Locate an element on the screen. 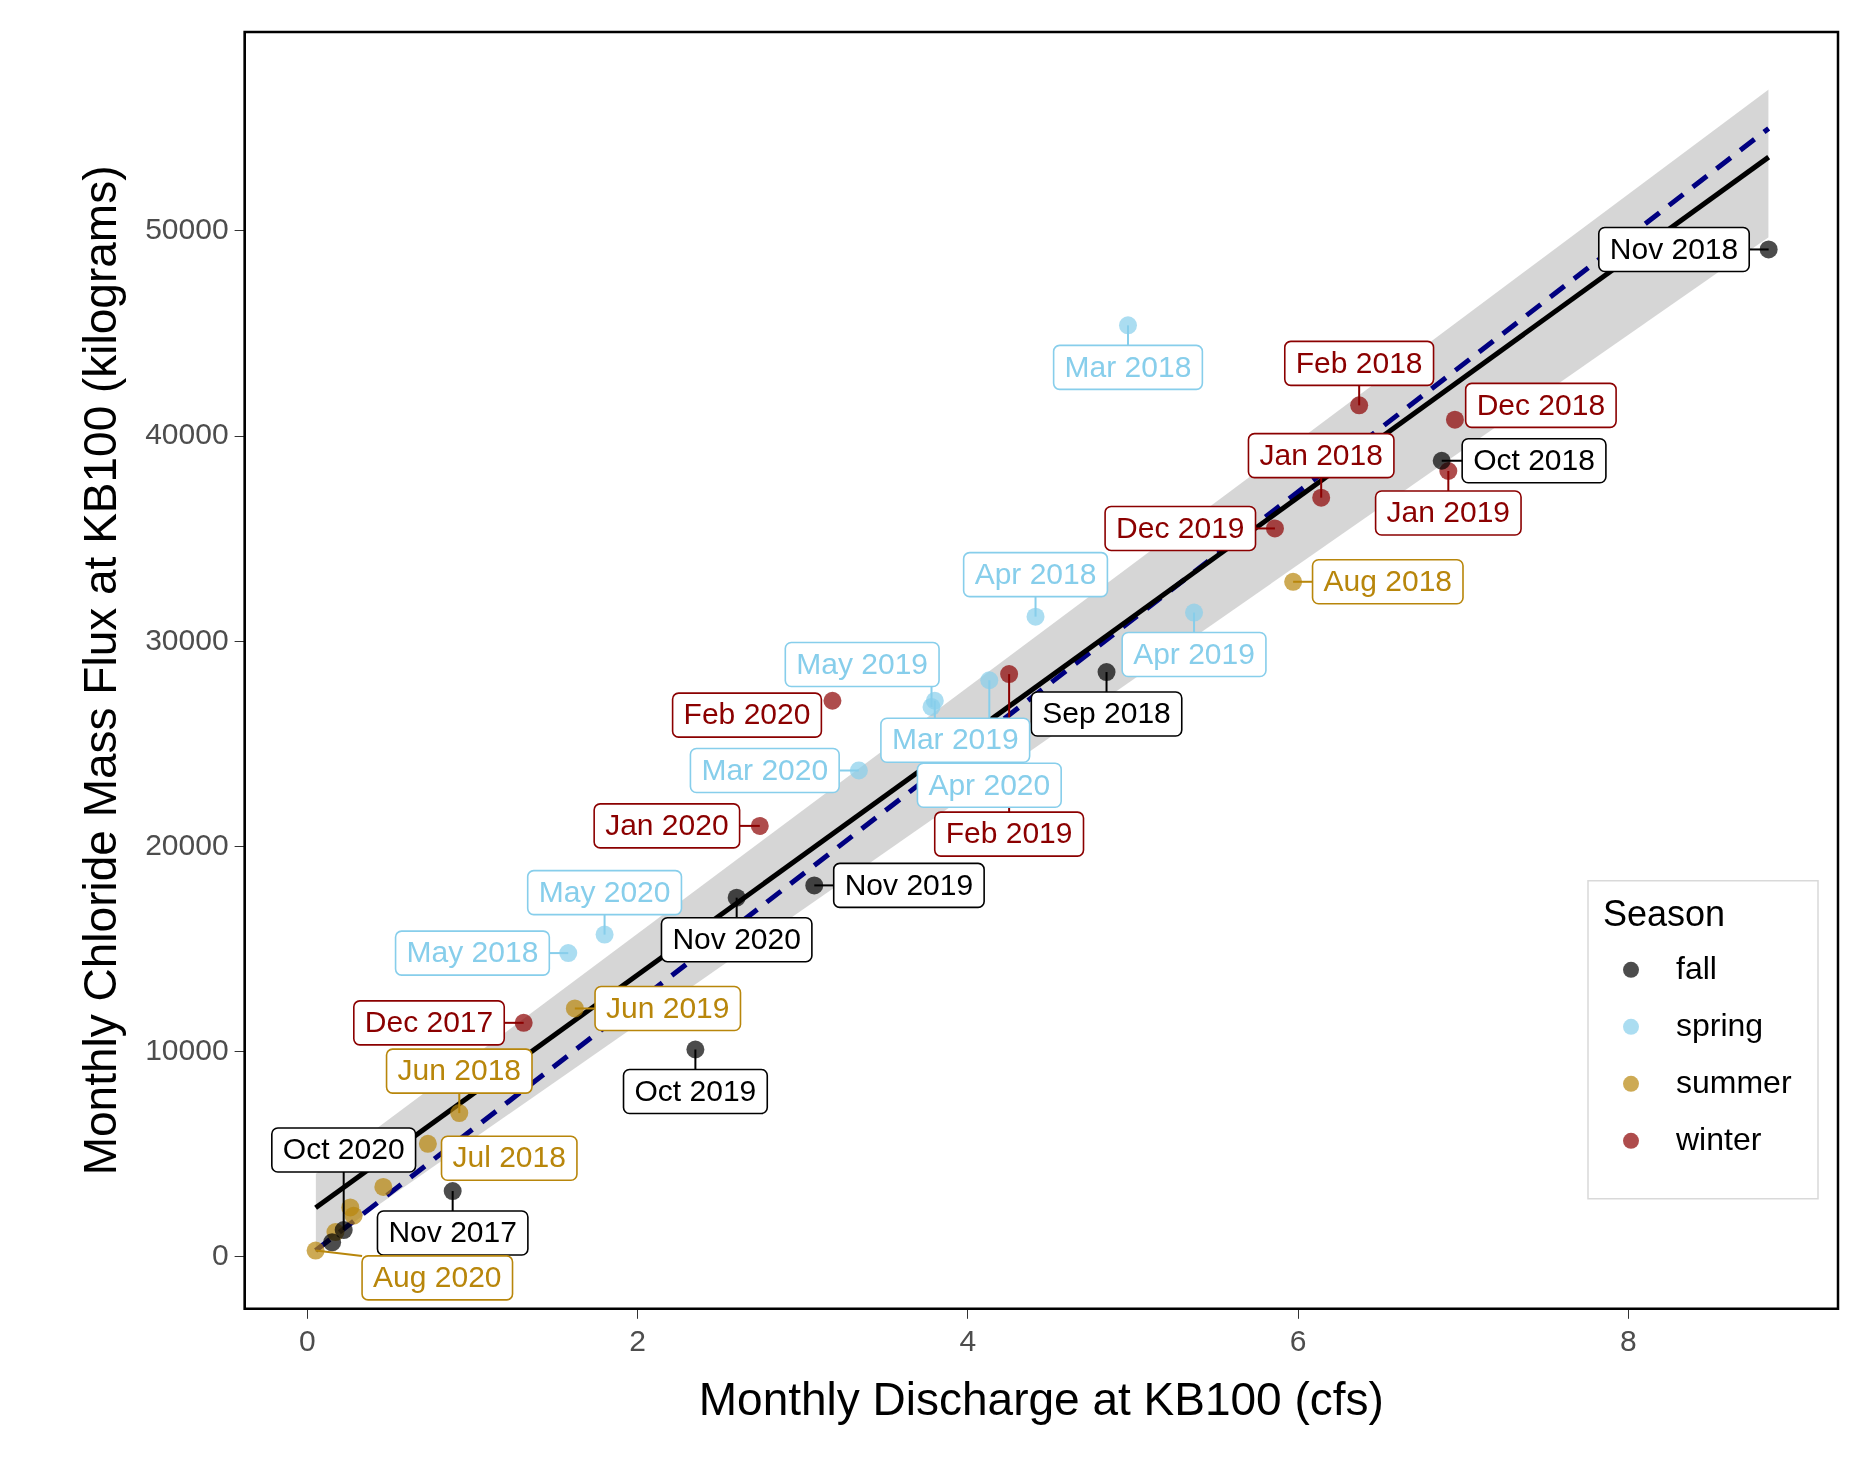 The image size is (1873, 1458). x-tick-label: 6 is located at coordinates (1298, 1341).